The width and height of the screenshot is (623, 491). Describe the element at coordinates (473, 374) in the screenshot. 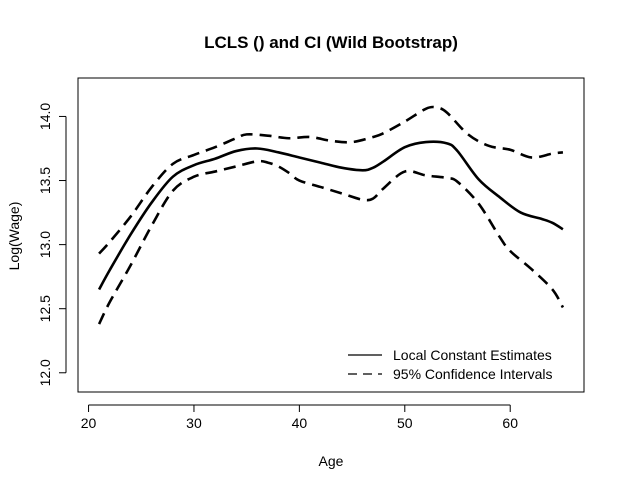

I see `legend-label-confidence: 95% Confidence Intervals` at that location.